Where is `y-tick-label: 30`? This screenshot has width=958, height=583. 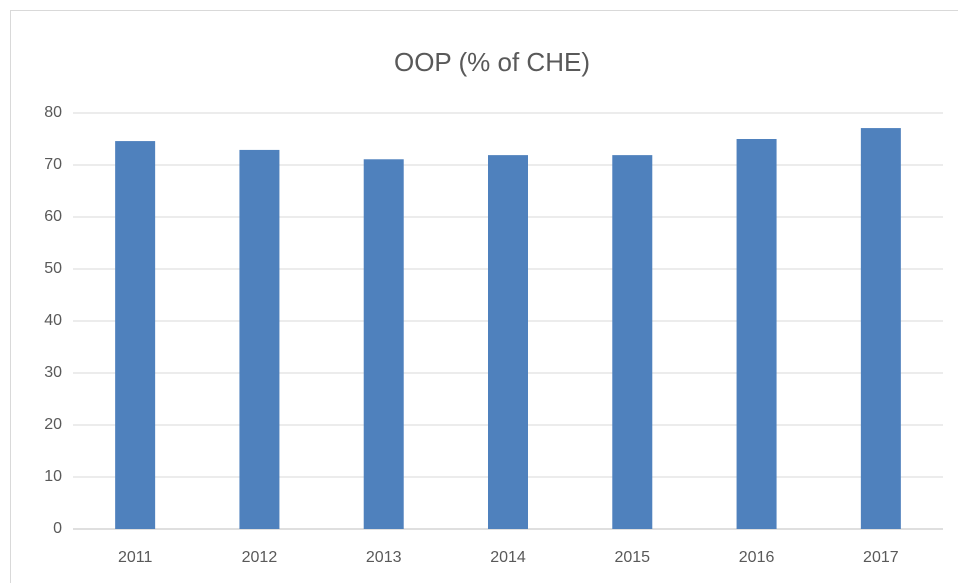
y-tick-label: 30 is located at coordinates (53, 372).